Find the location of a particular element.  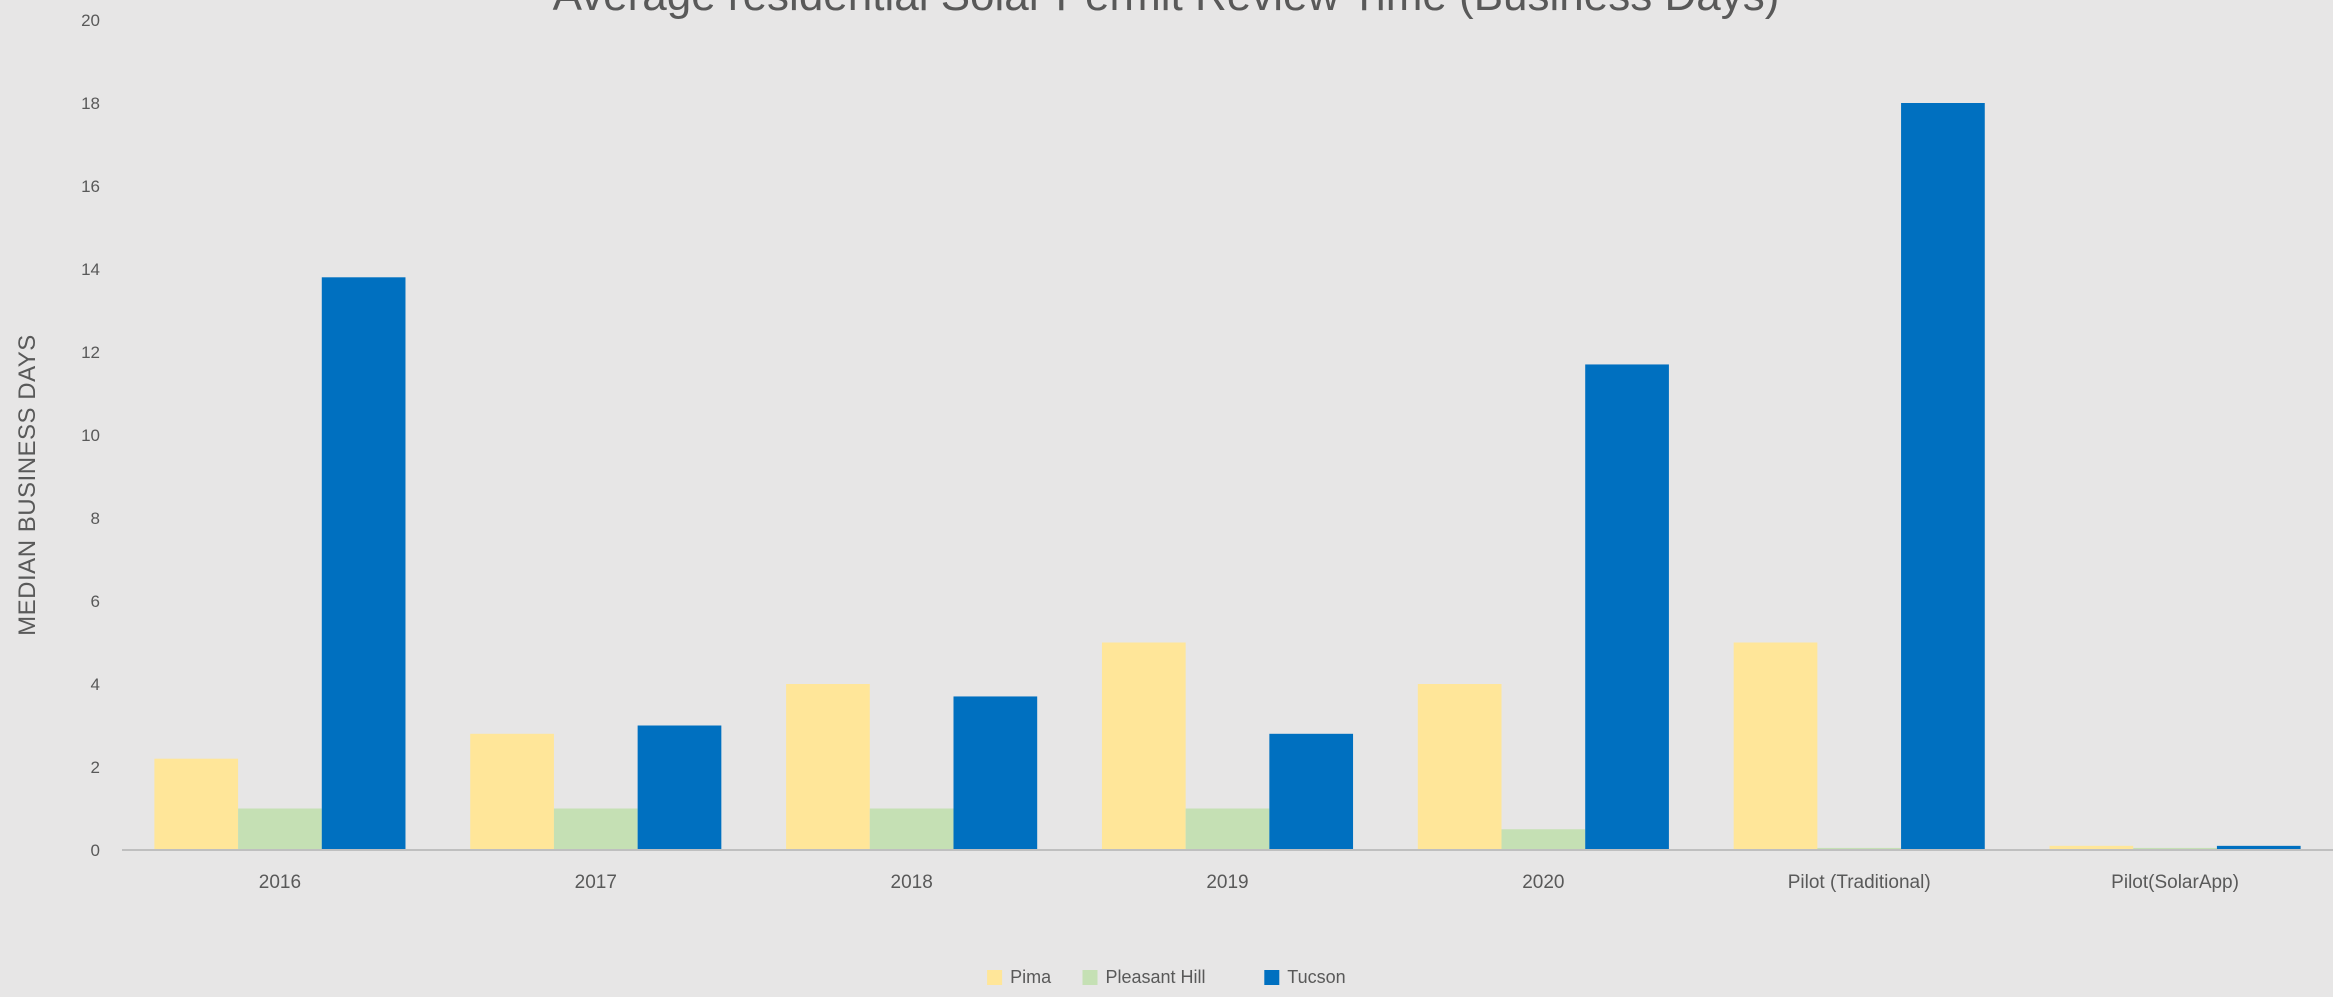

legend-label: Tucson is located at coordinates (1316, 977).